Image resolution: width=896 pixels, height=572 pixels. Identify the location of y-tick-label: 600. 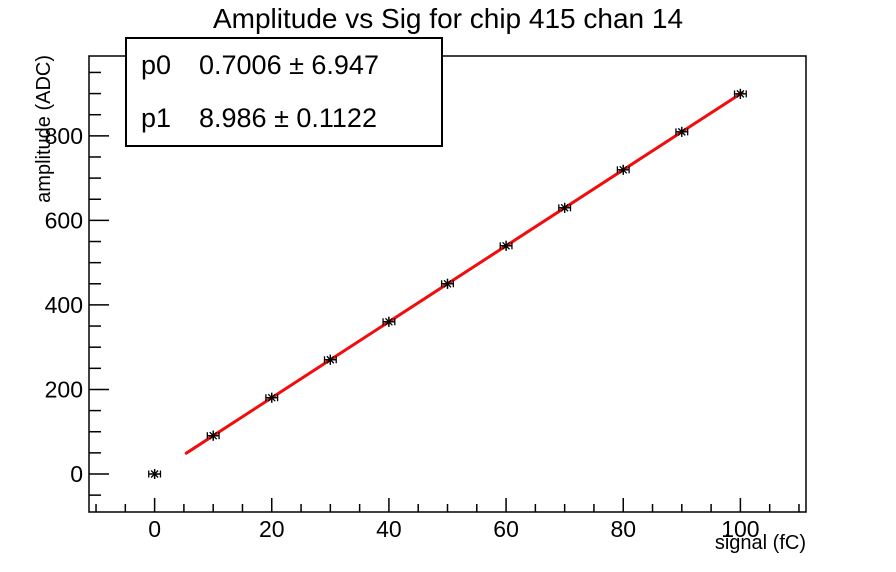
(64, 220).